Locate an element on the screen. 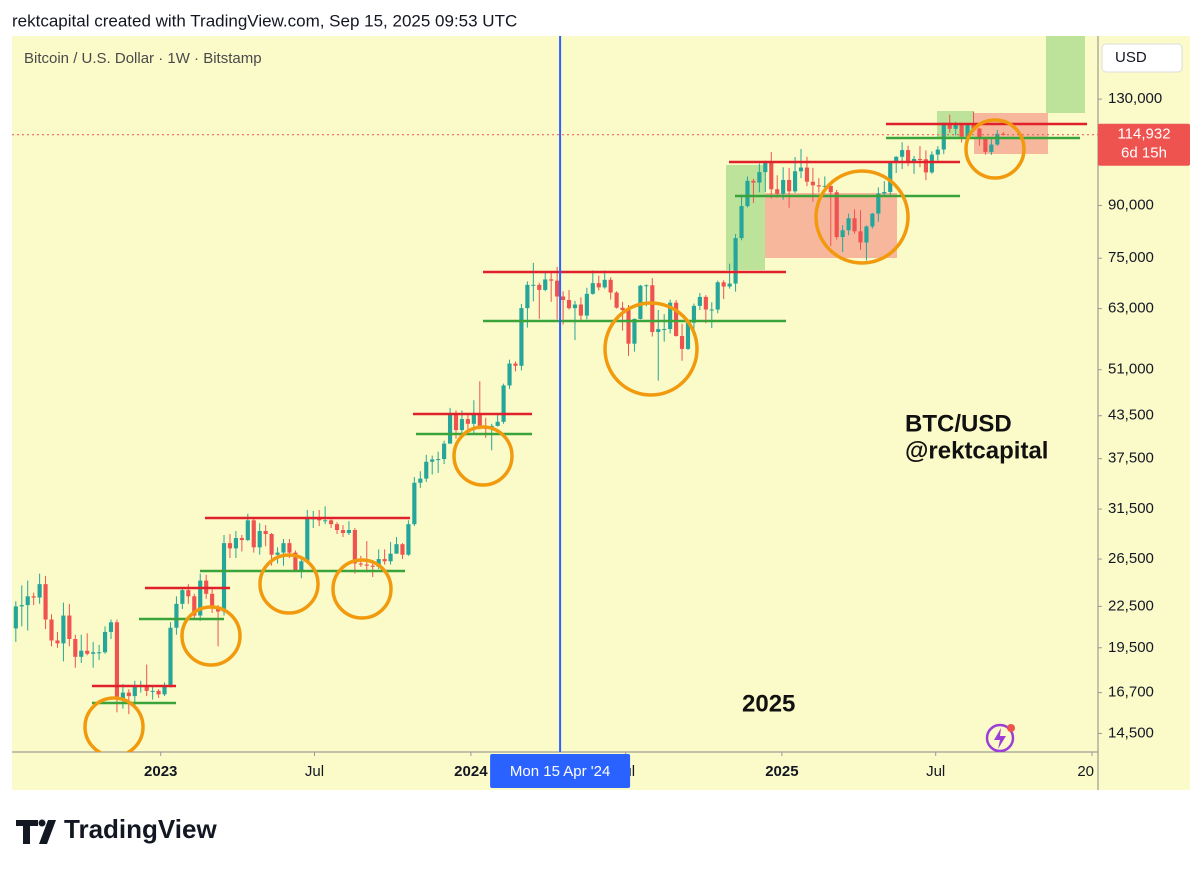 The image size is (1200, 869). y-tick-label: 37,500 is located at coordinates (1131, 458).